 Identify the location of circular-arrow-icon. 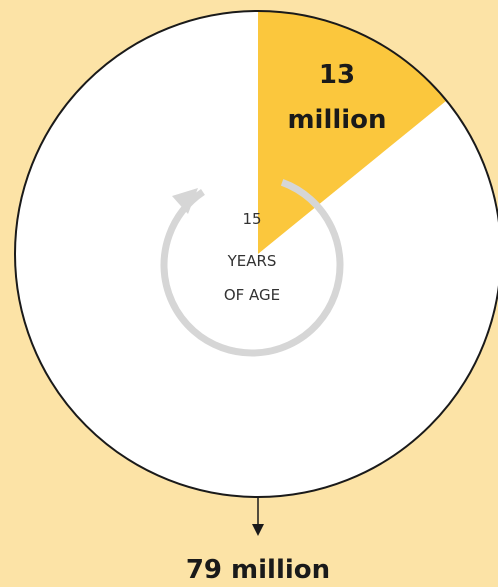
(252, 265).